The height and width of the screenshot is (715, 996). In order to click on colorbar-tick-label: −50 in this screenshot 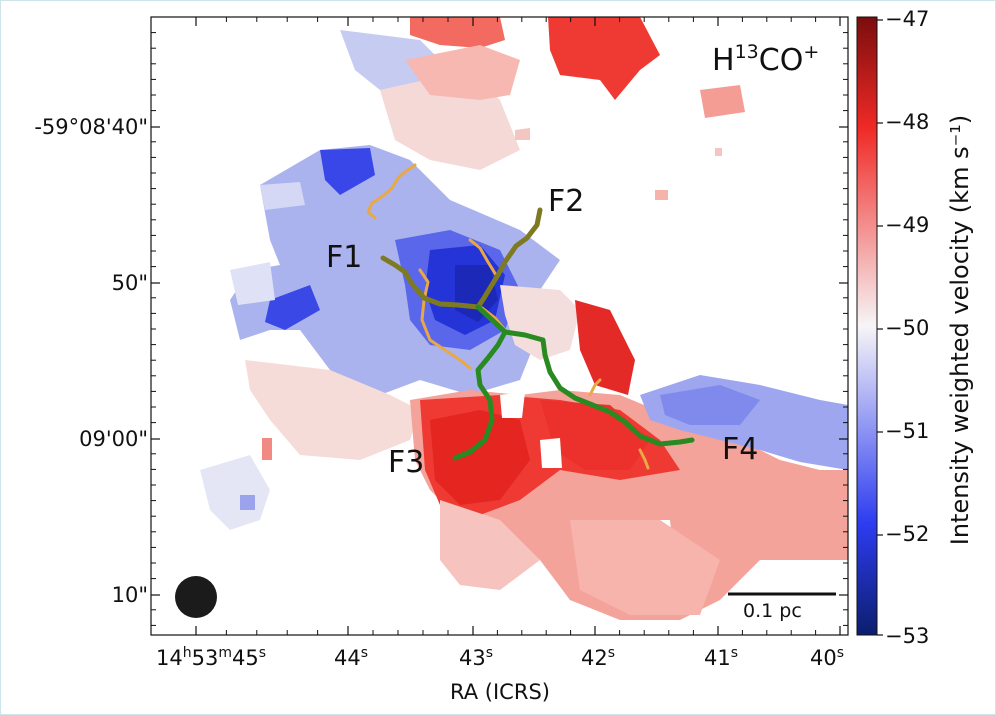, I will do `click(907, 328)`.